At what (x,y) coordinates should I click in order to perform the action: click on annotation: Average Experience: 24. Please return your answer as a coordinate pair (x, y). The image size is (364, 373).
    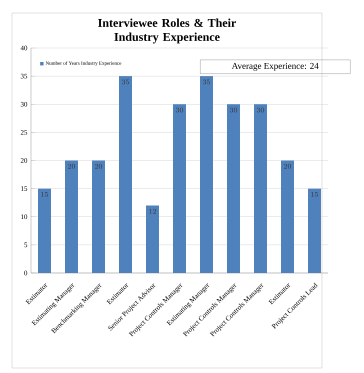
    Looking at the image, I should click on (275, 66).